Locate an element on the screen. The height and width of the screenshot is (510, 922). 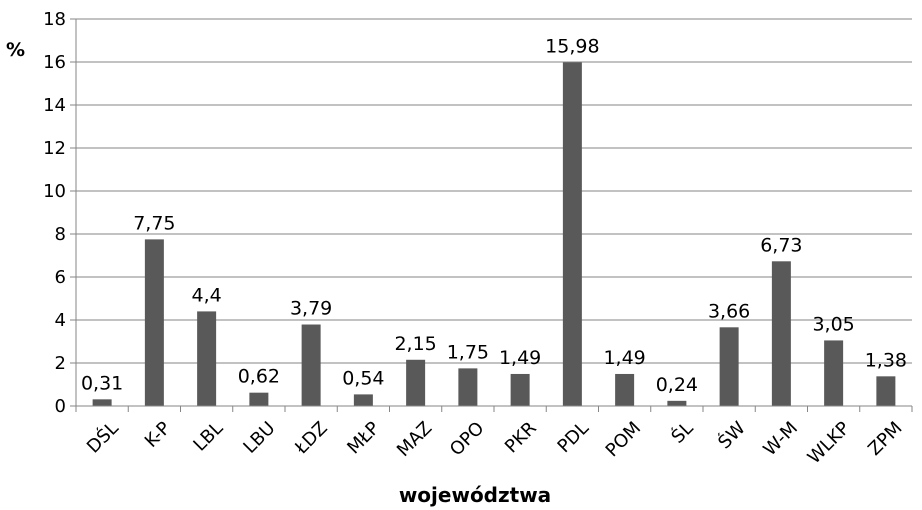
data-label: 6,73 is located at coordinates (781, 245).